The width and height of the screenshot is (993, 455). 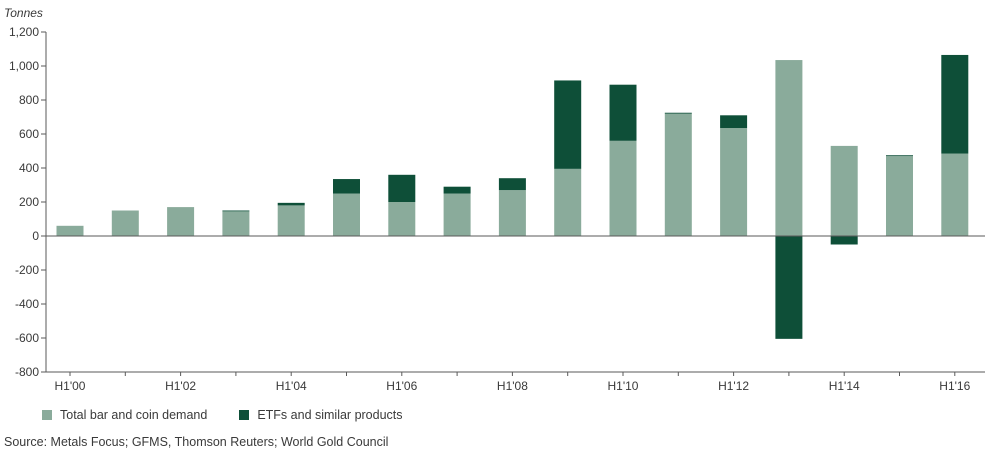 I want to click on x-tick-label: H1'14, so click(x=844, y=386).